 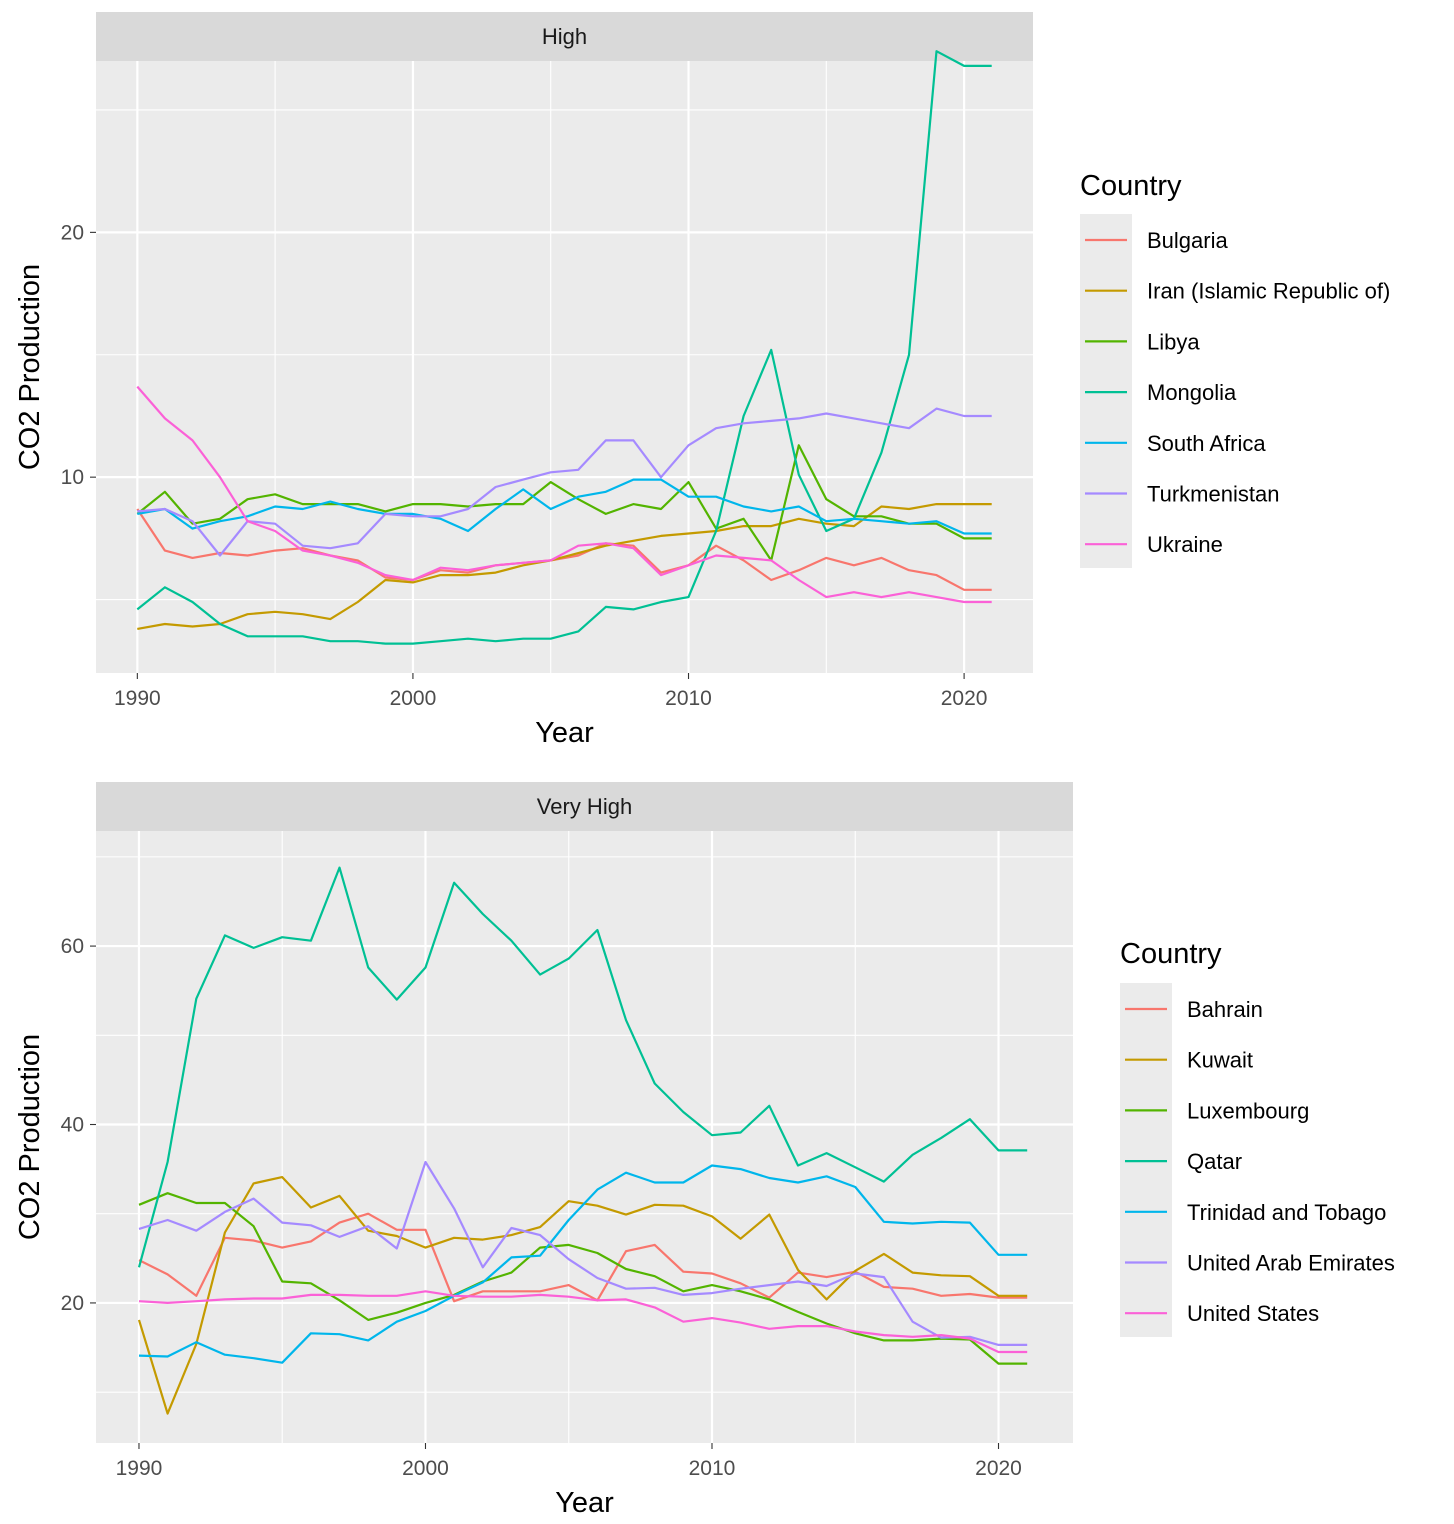 I want to click on legend-label: Iran (Islamic Republic of), so click(x=1268, y=291).